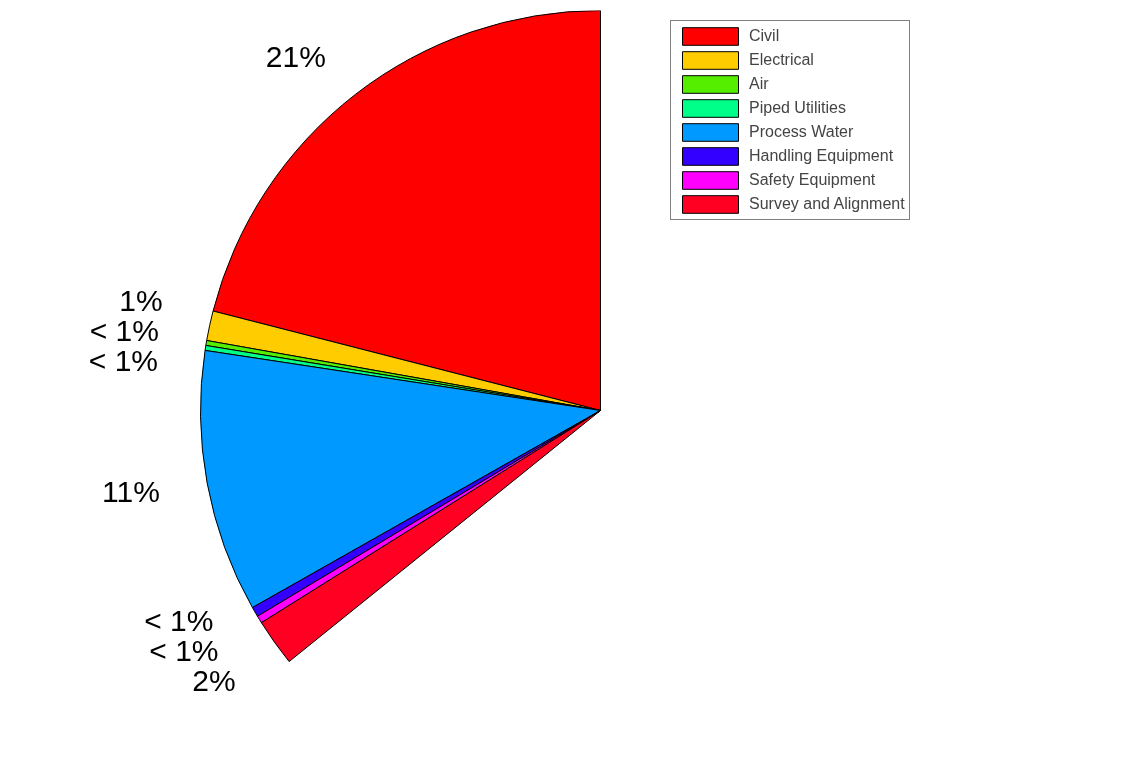  What do you see at coordinates (781, 60) in the screenshot?
I see `legend-label: Electrical` at bounding box center [781, 60].